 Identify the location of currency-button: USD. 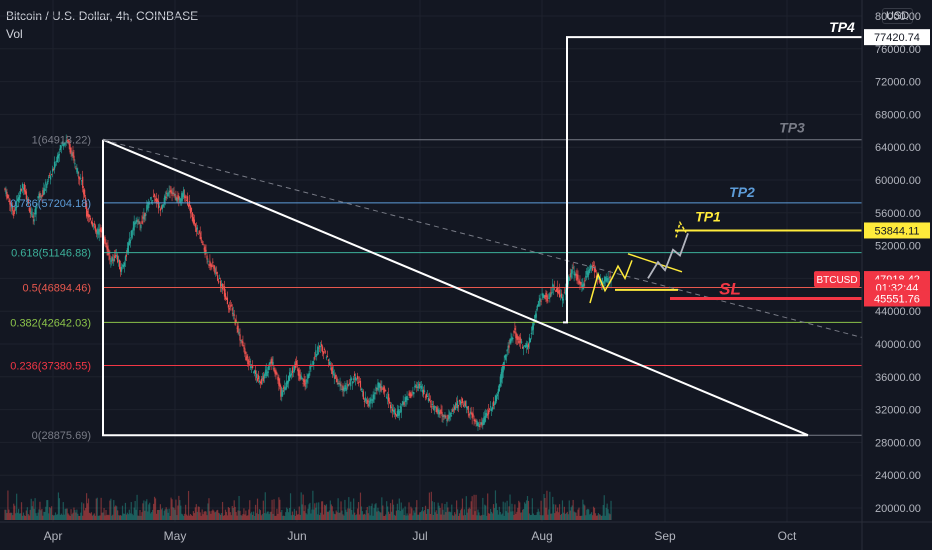
(898, 16).